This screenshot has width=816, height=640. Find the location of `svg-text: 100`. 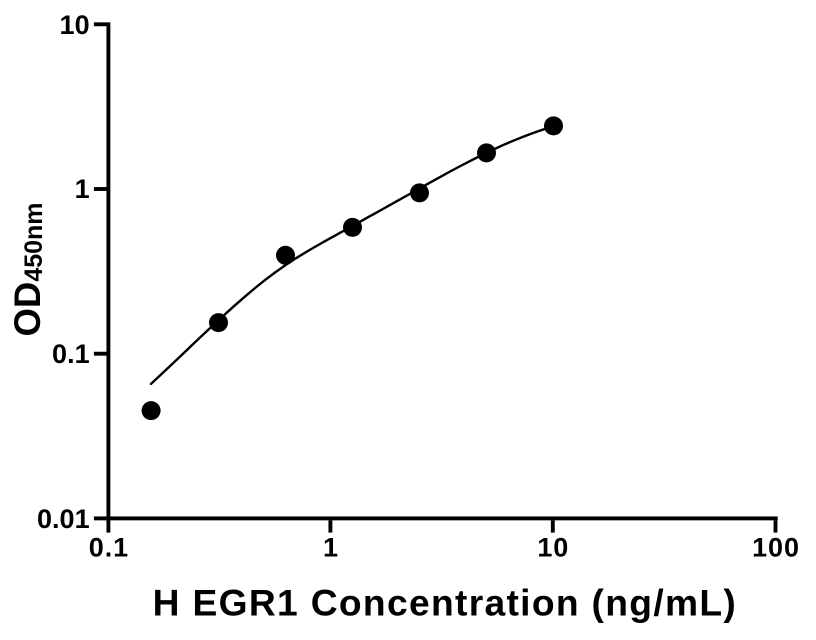

svg-text: 100 is located at coordinates (776, 548).